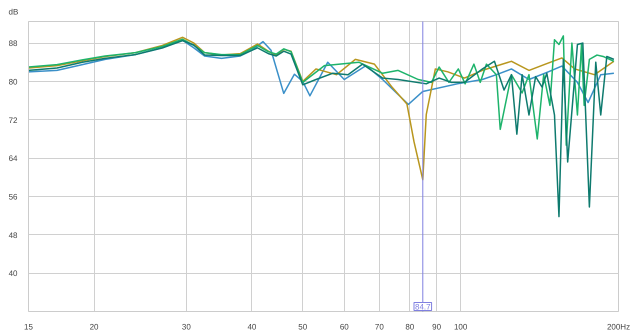 Image resolution: width=640 pixels, height=334 pixels. I want to click on ref-line-label: 84.7, so click(423, 307).